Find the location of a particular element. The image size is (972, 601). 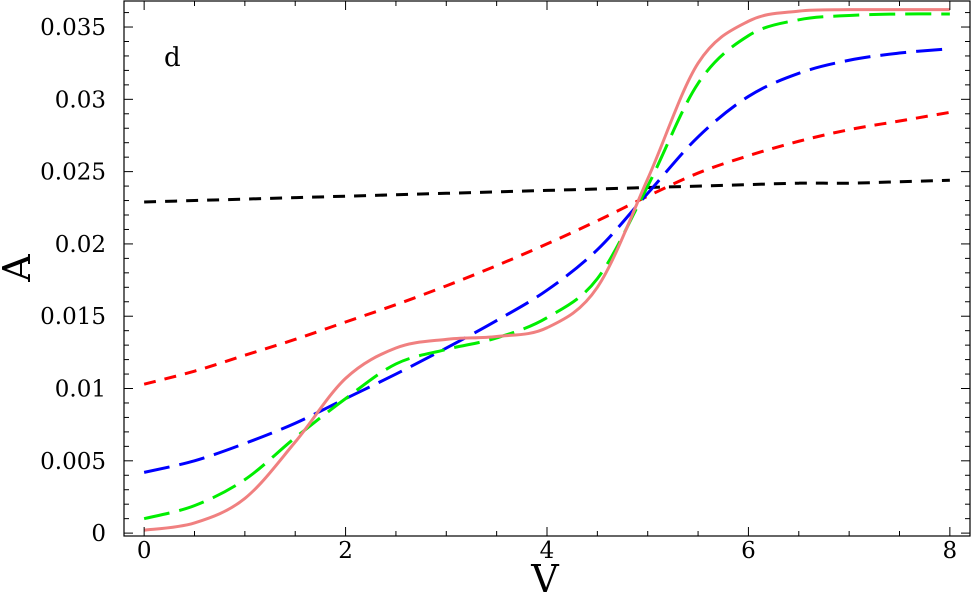

y-tick-label: 0 is located at coordinates (98, 534).